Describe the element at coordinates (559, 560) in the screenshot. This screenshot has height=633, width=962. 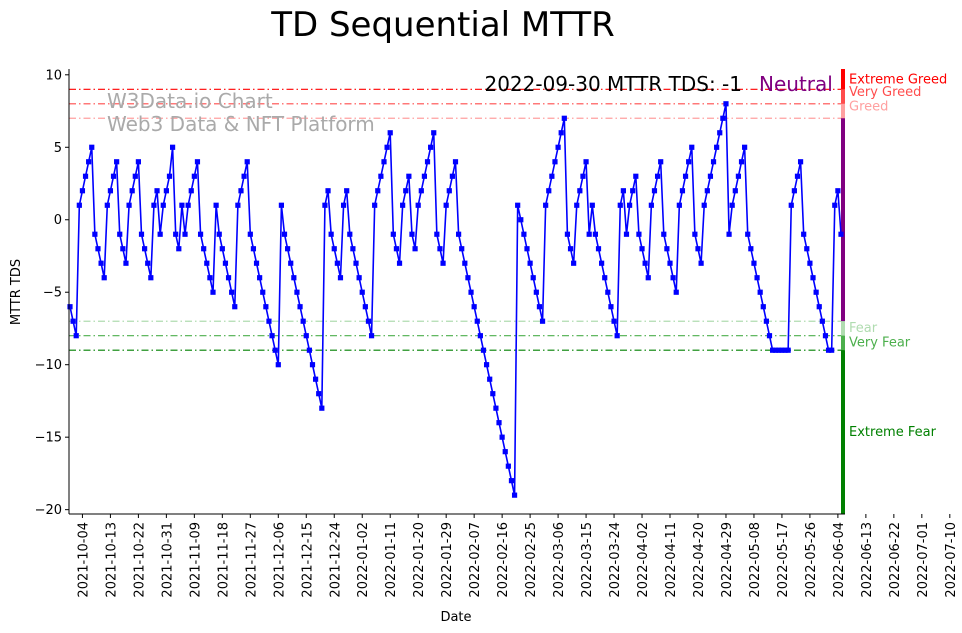
I see `x-tick-label: 2022-03-06` at that location.